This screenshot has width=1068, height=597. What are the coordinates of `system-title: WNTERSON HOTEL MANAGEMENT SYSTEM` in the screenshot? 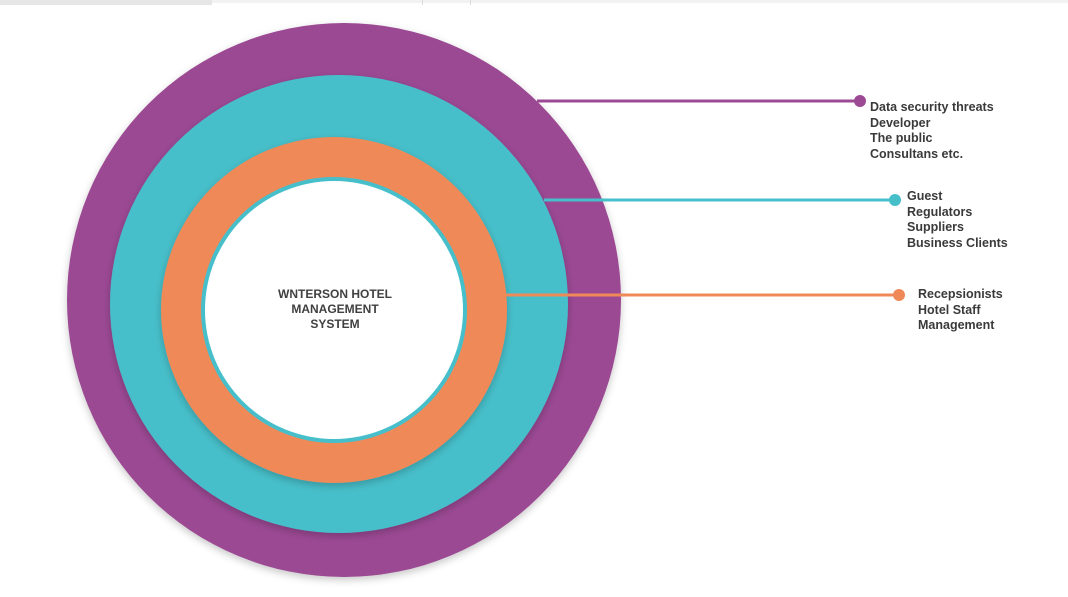 It's located at (335, 309).